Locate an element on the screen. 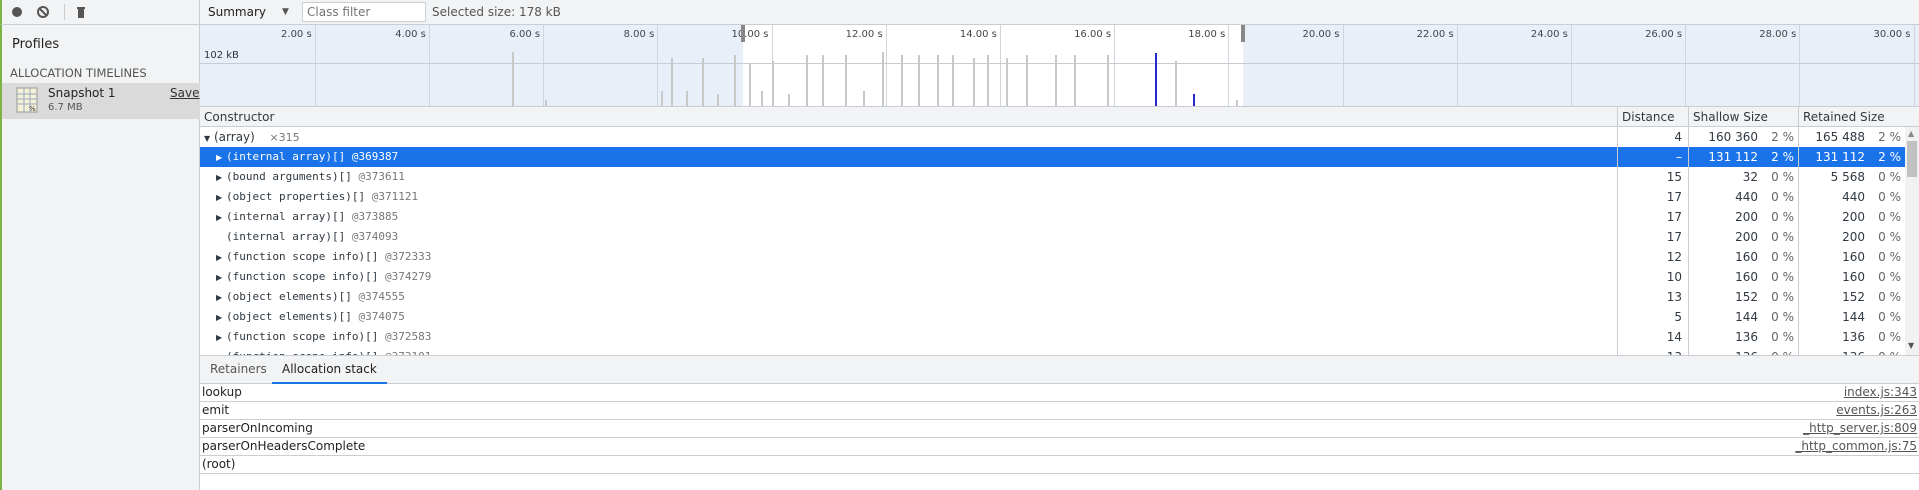 The image size is (1919, 490). class-filter-input is located at coordinates (364, 12).